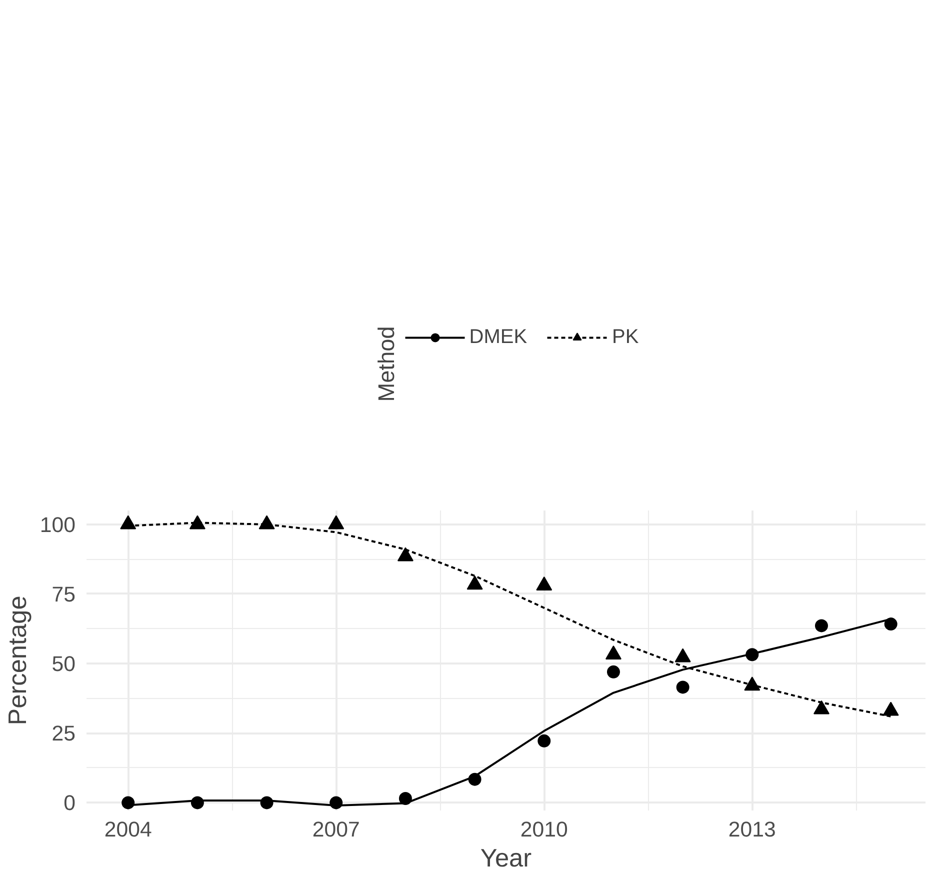 The width and height of the screenshot is (943, 882). What do you see at coordinates (752, 830) in the screenshot?
I see `x-tick-label: 2013` at bounding box center [752, 830].